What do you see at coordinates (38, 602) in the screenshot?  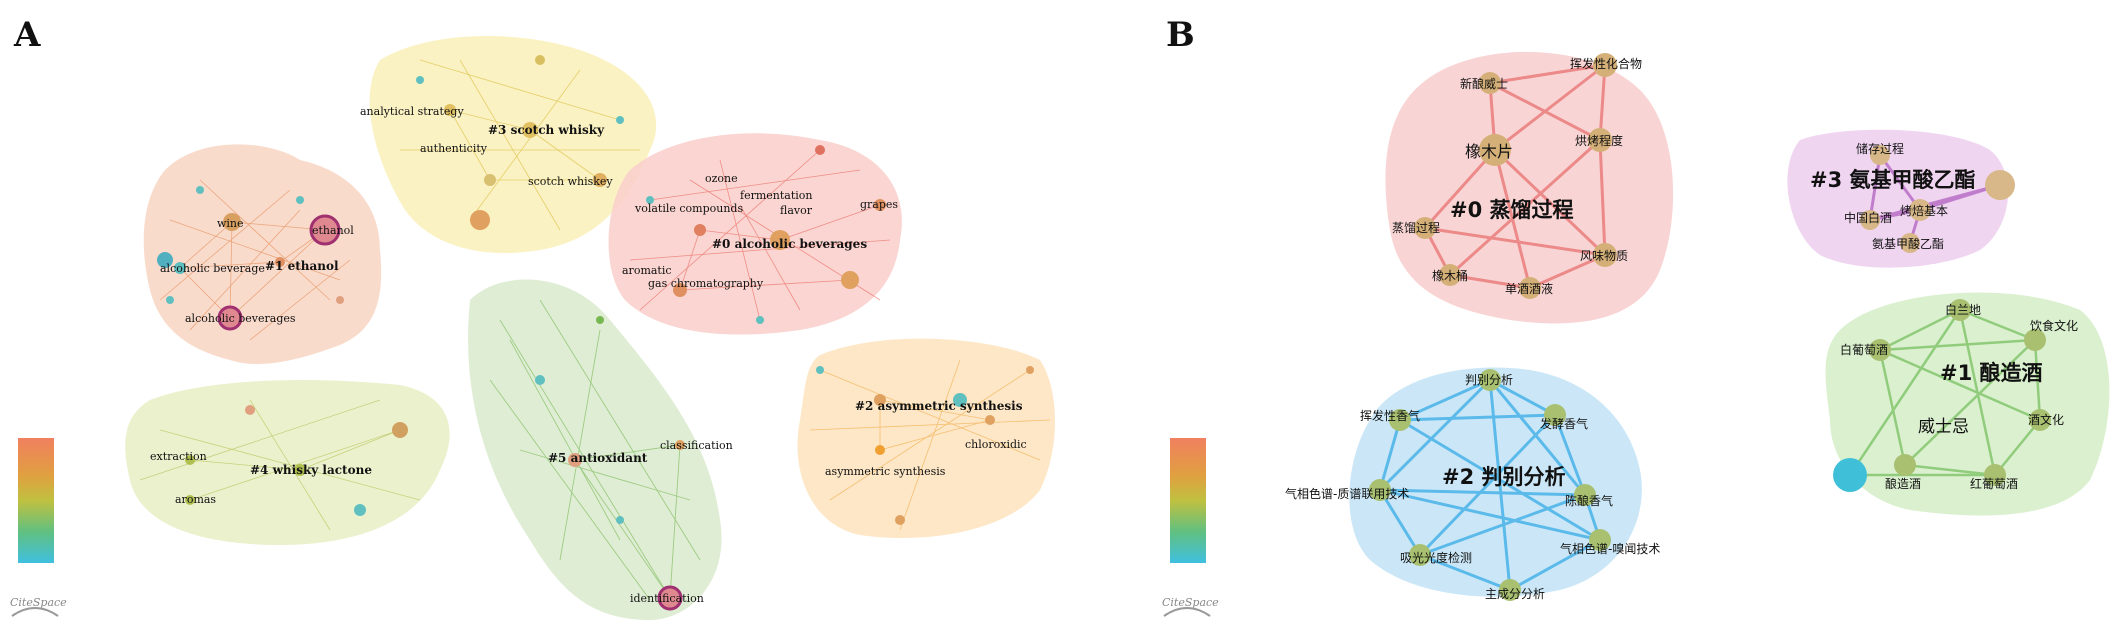 I see `citespace-logo: CiteSpace` at bounding box center [38, 602].